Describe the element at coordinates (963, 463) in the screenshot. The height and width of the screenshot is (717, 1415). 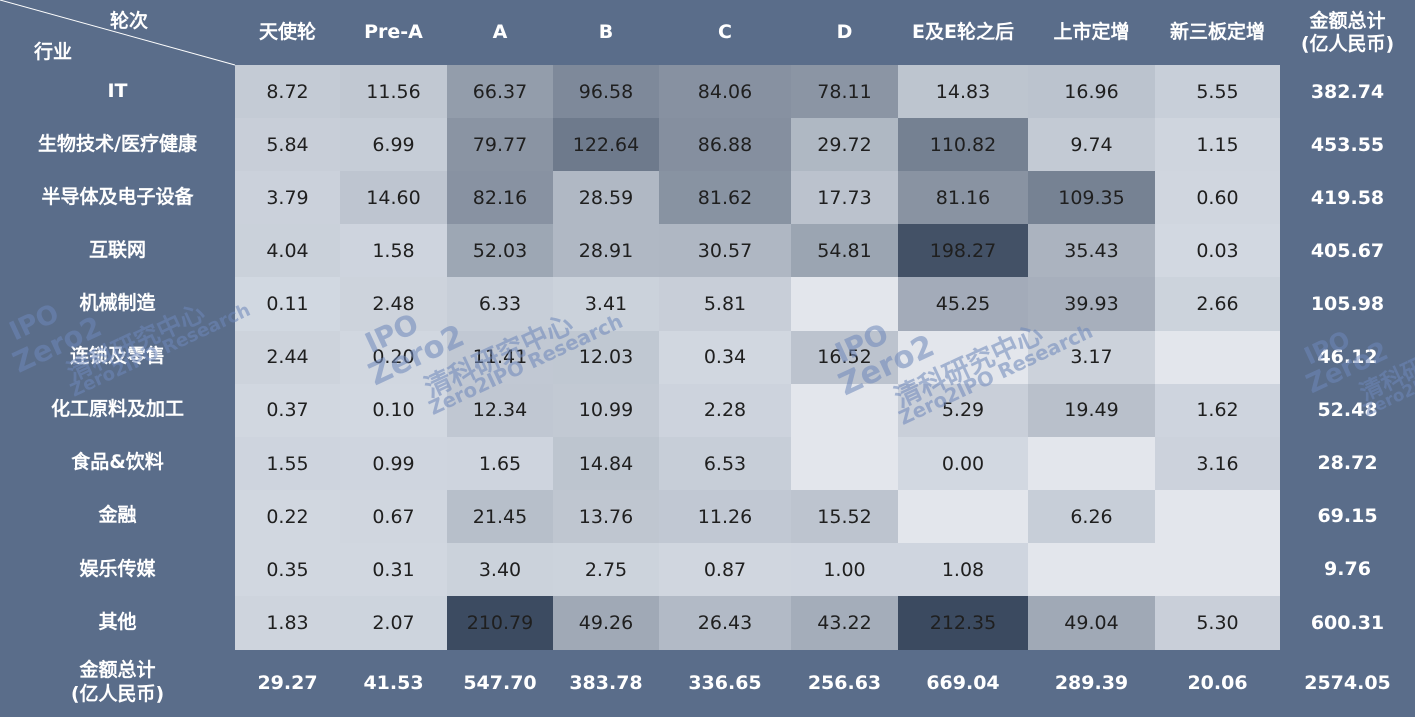
I see `heatmap-cell: 0.00` at that location.